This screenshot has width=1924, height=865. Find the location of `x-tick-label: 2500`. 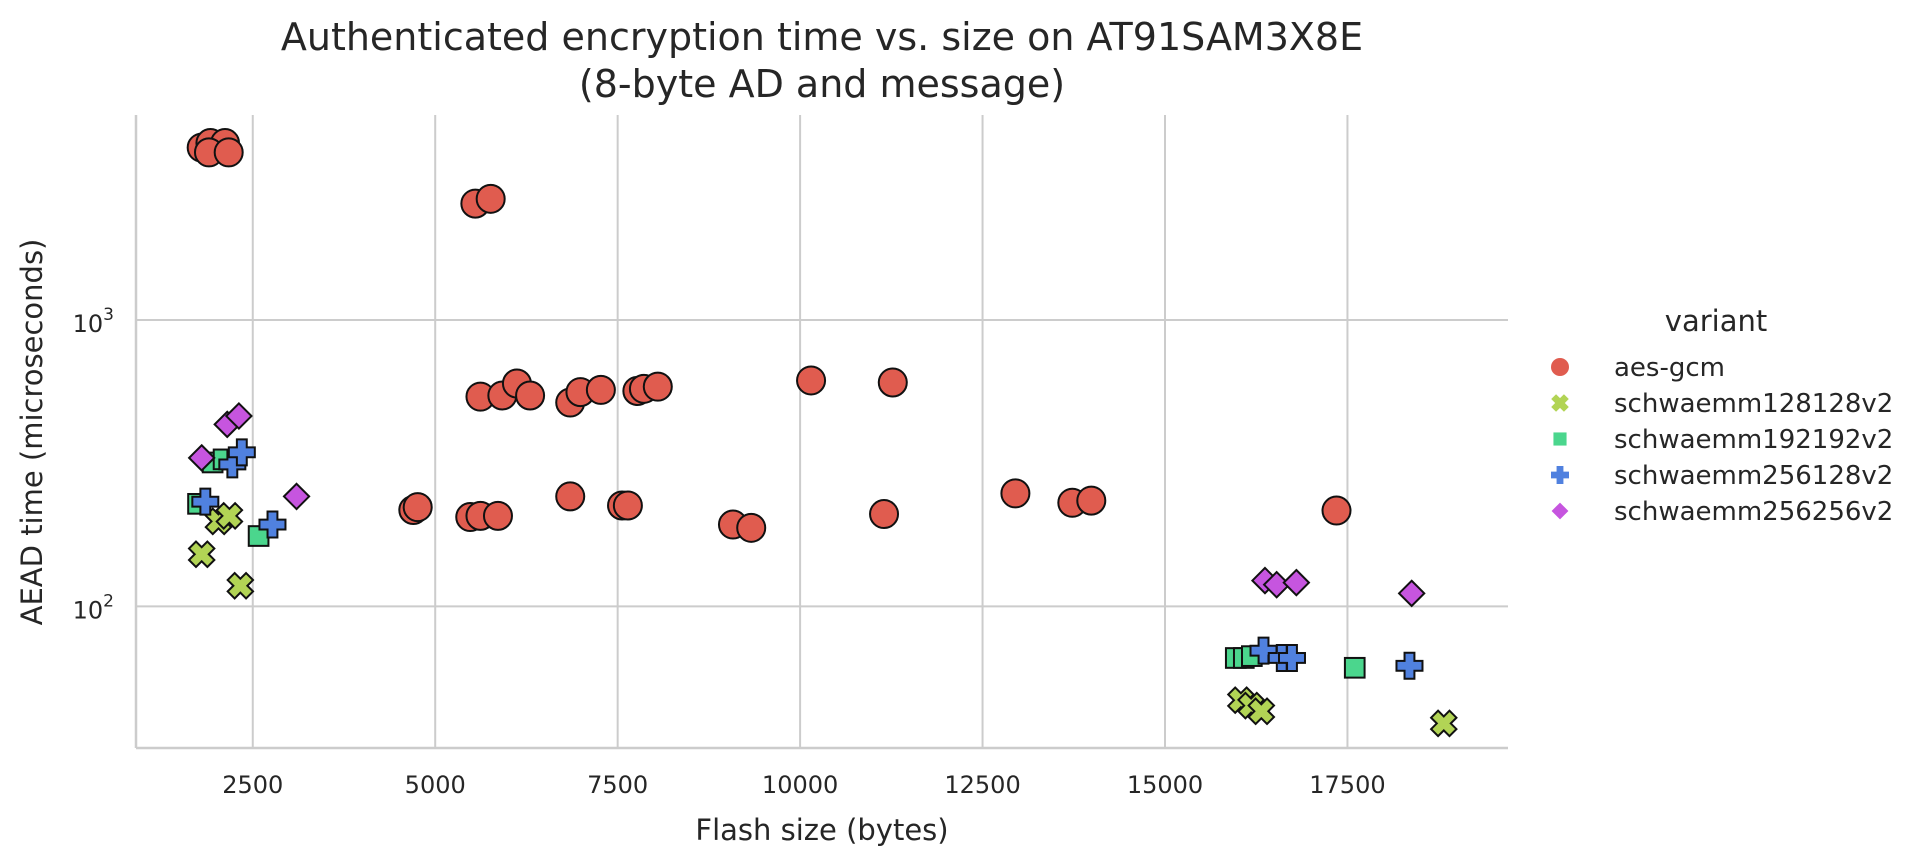

x-tick-label: 2500 is located at coordinates (252, 785).